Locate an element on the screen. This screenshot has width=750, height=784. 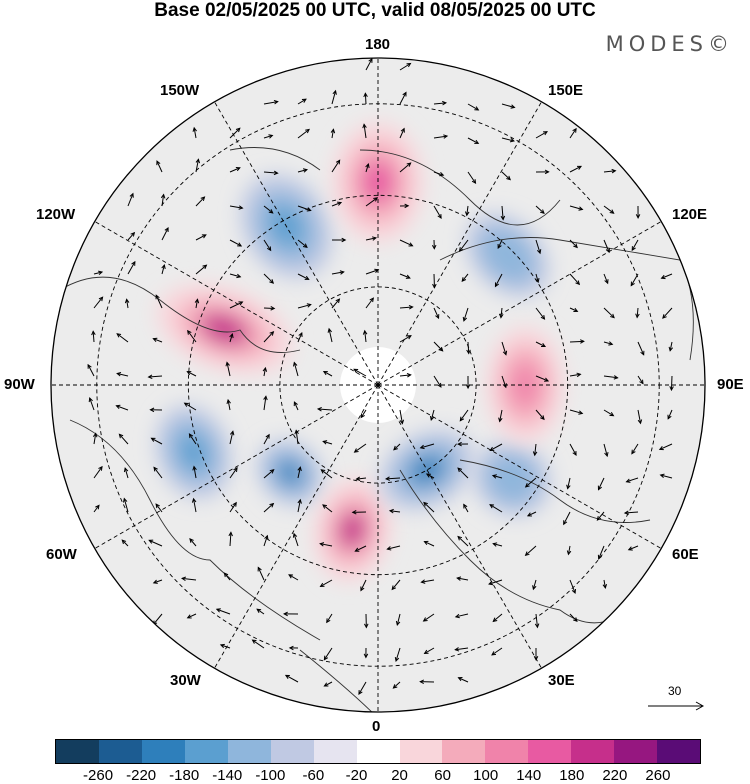
lon-label-120w: 120W is located at coordinates (55, 214).